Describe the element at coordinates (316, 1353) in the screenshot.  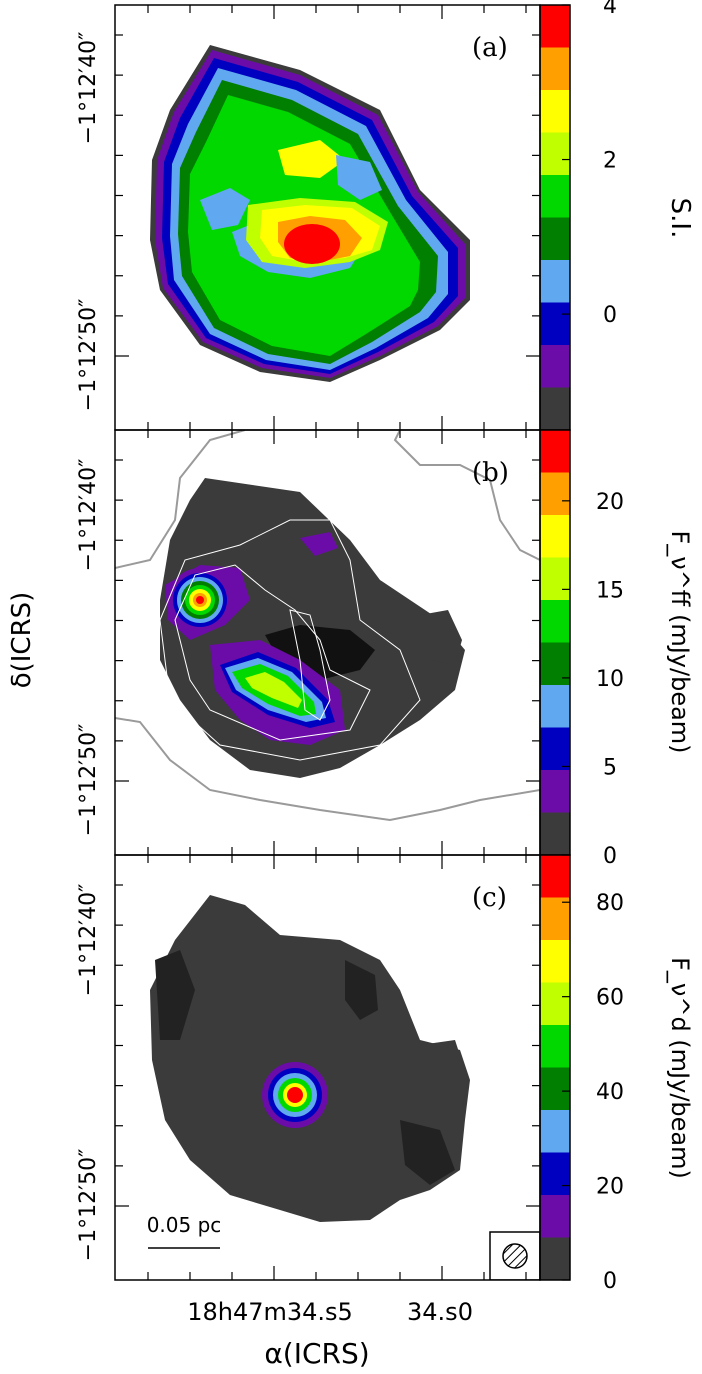
I see `x-axis-title: α(ICRS)` at that location.